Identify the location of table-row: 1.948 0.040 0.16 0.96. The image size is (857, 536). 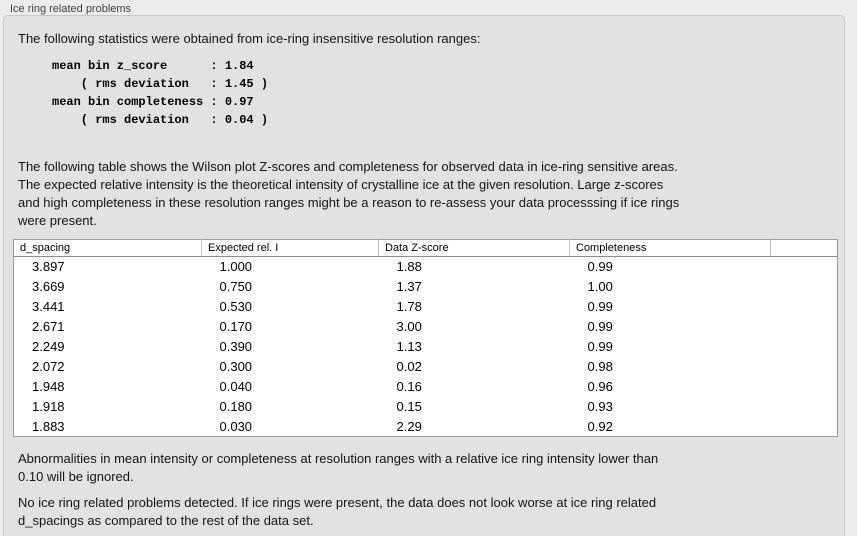
(426, 387).